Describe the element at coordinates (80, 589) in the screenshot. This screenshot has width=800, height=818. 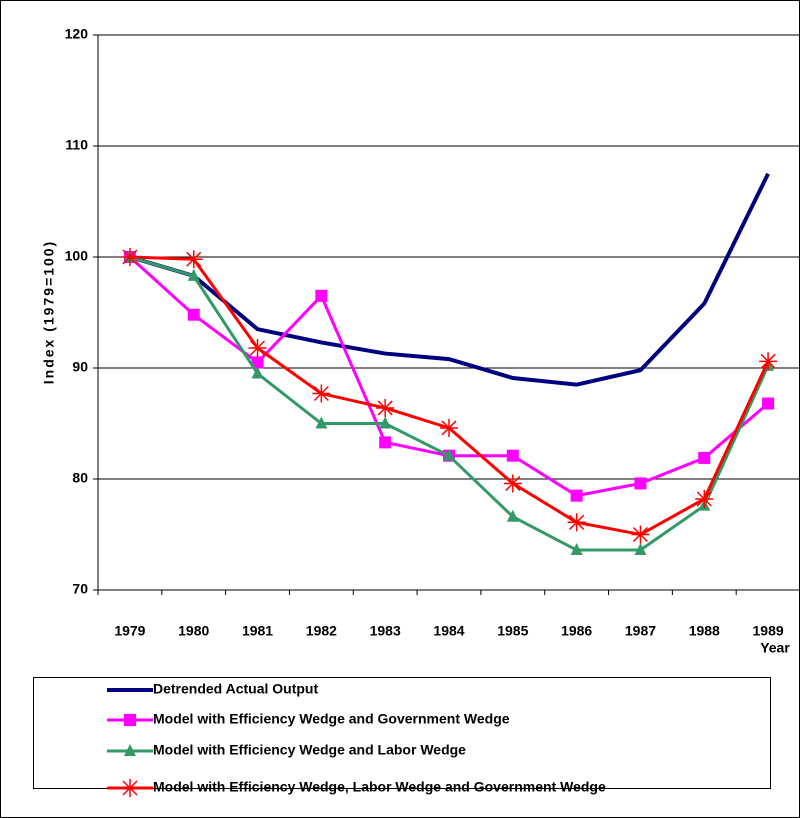
I see `y-tick-label: 70` at that location.